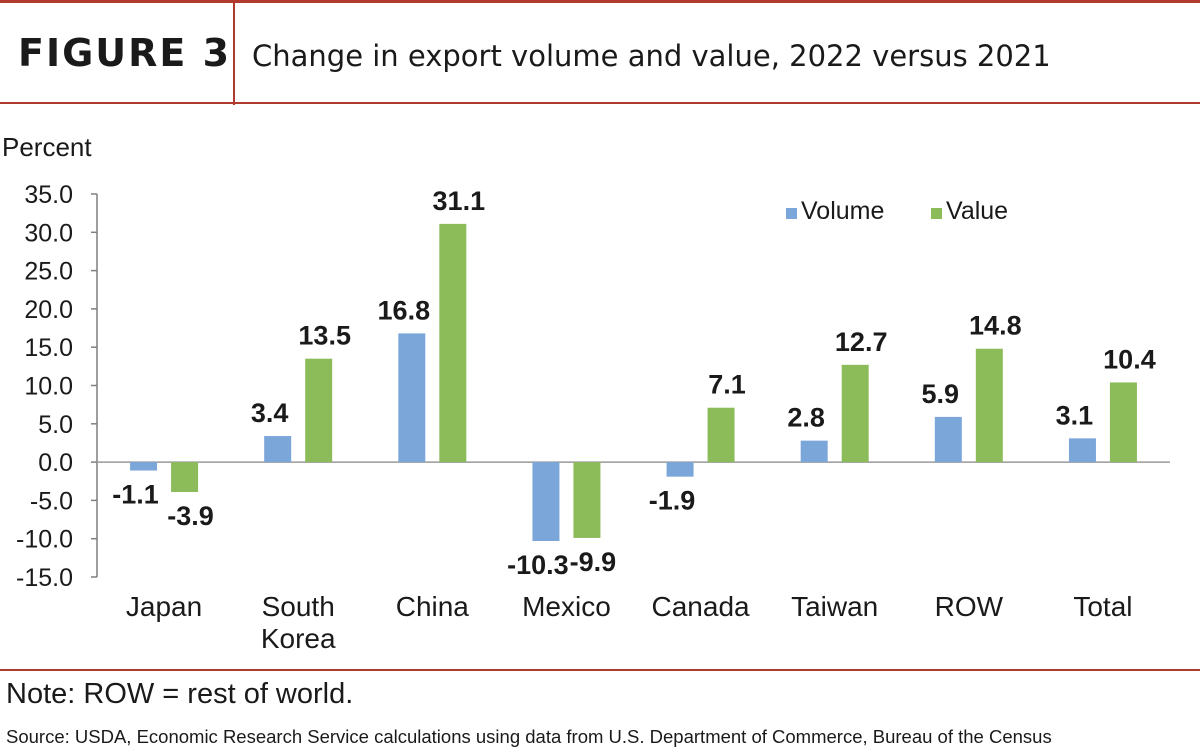  What do you see at coordinates (995, 326) in the screenshot?
I see `data-label: 14.8` at bounding box center [995, 326].